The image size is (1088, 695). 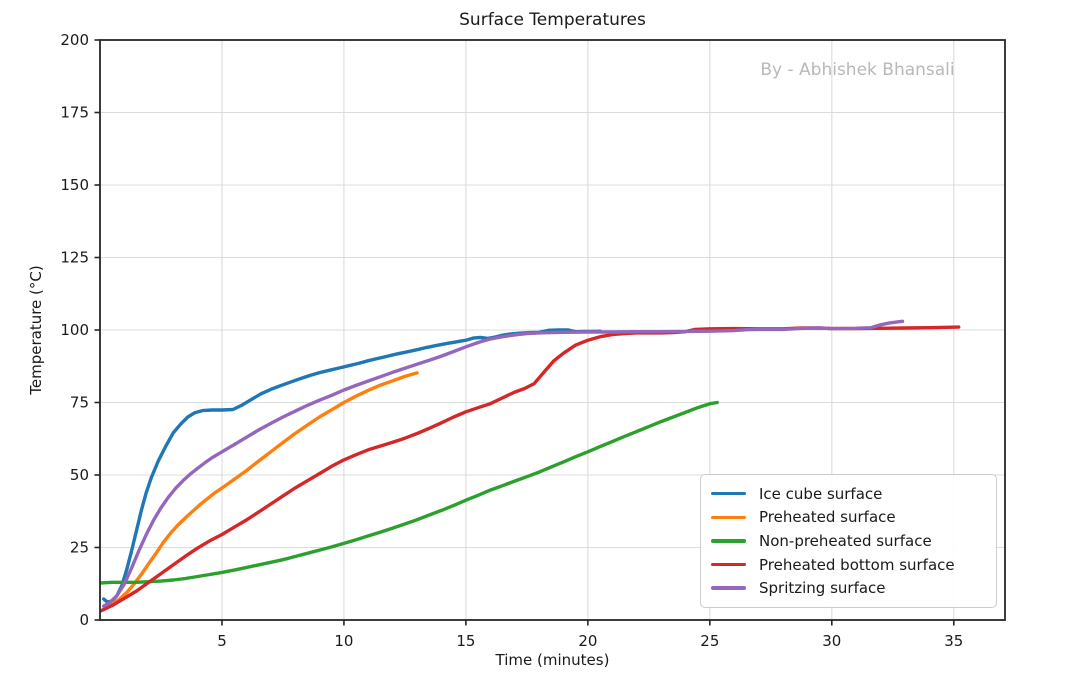 I want to click on legend-item: Spritzing surface, so click(x=848, y=588).